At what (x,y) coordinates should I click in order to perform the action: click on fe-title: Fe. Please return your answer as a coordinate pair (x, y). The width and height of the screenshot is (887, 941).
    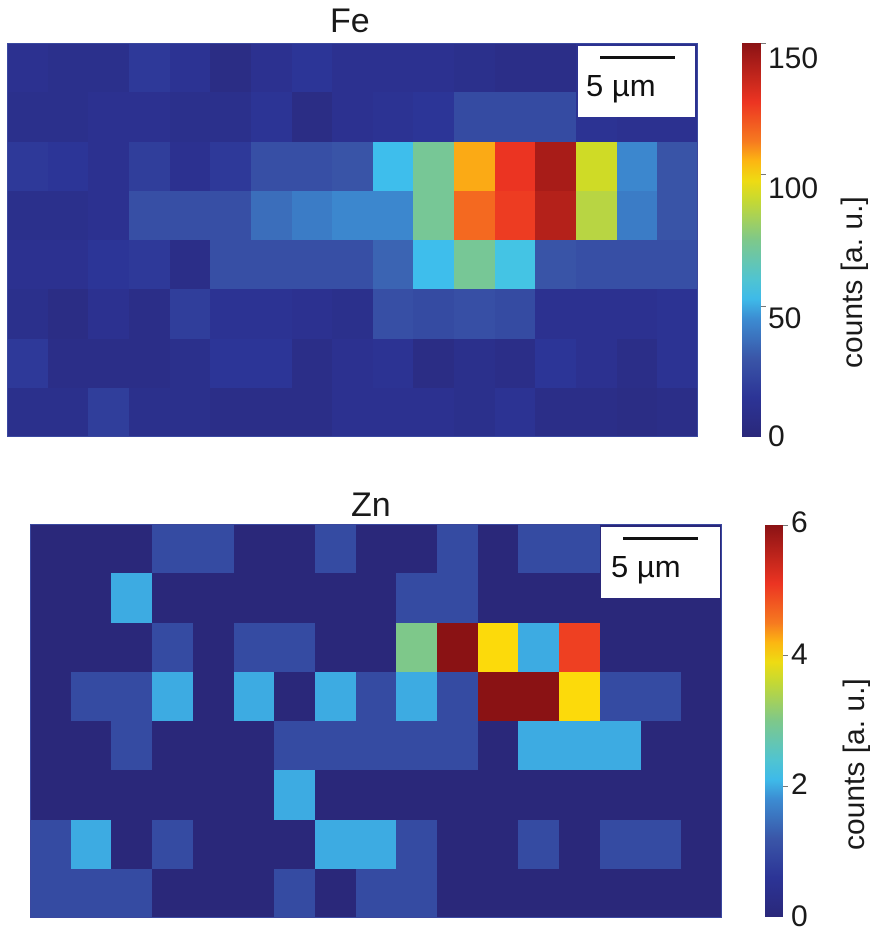
    Looking at the image, I should click on (350, 21).